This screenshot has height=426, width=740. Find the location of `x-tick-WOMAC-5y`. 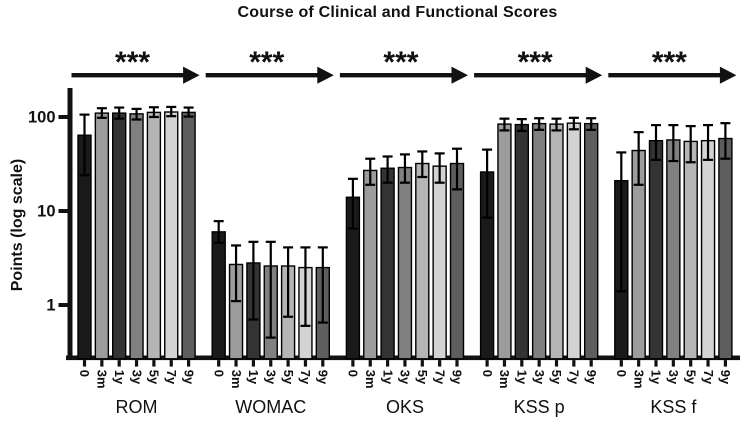

x-tick-WOMAC-5y is located at coordinates (288, 363).